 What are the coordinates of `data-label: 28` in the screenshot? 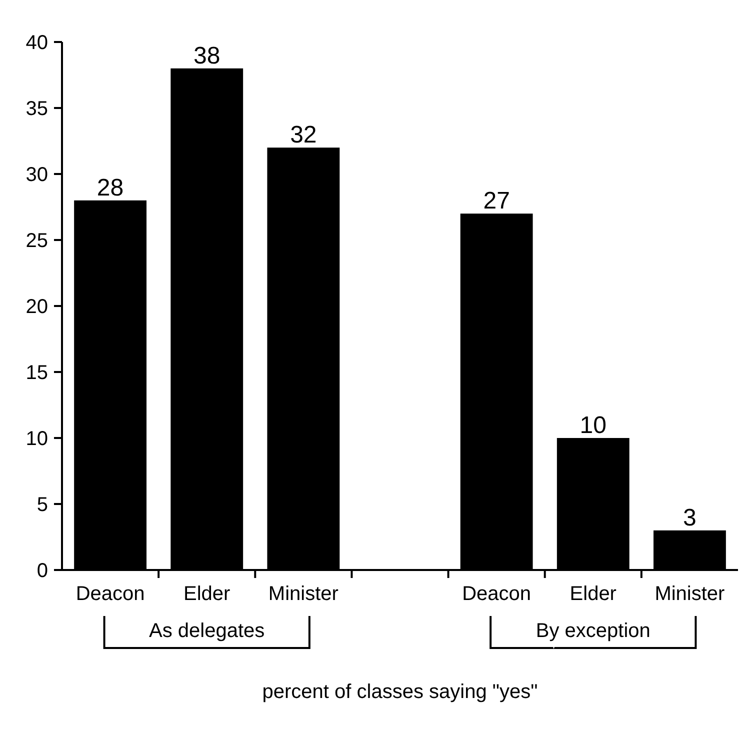 It's located at (110, 188).